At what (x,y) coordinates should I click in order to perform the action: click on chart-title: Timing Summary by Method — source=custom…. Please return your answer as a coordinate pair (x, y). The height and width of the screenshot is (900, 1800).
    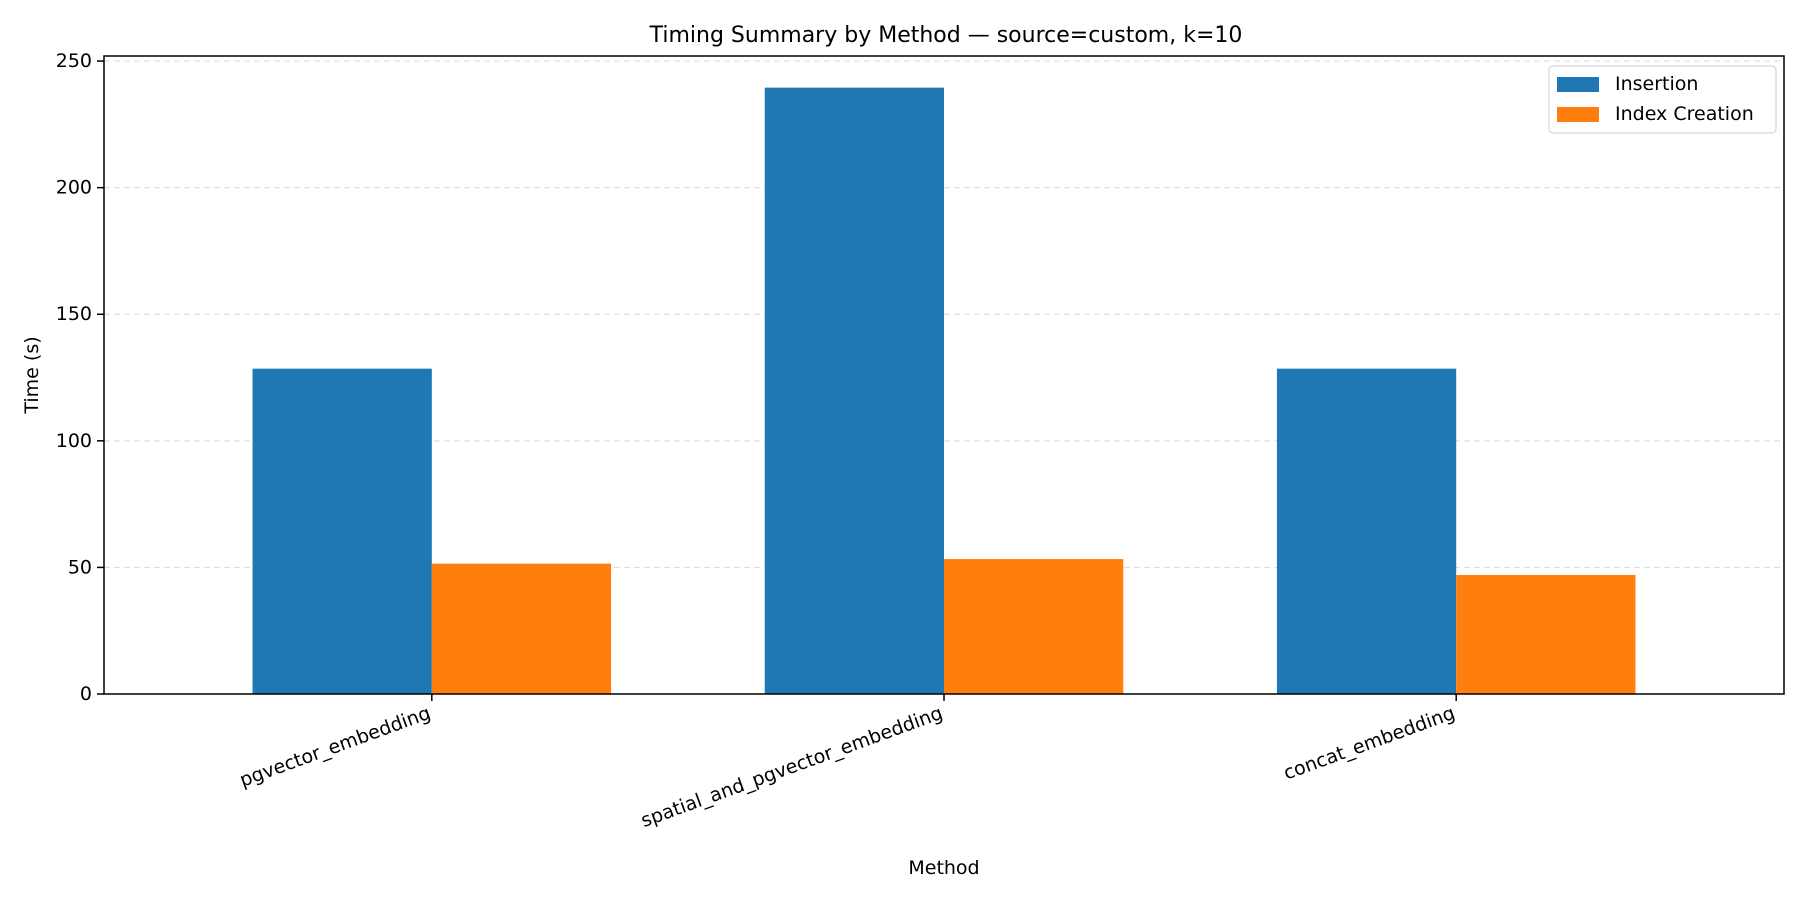
    Looking at the image, I should click on (946, 35).